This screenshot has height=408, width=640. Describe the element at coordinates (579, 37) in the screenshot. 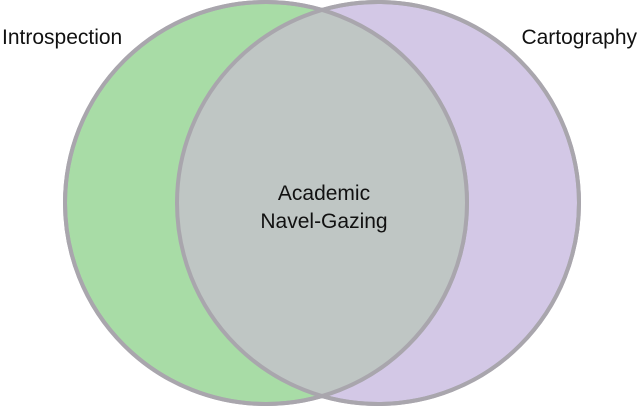

I see `set-label-cartography: Cartography` at that location.